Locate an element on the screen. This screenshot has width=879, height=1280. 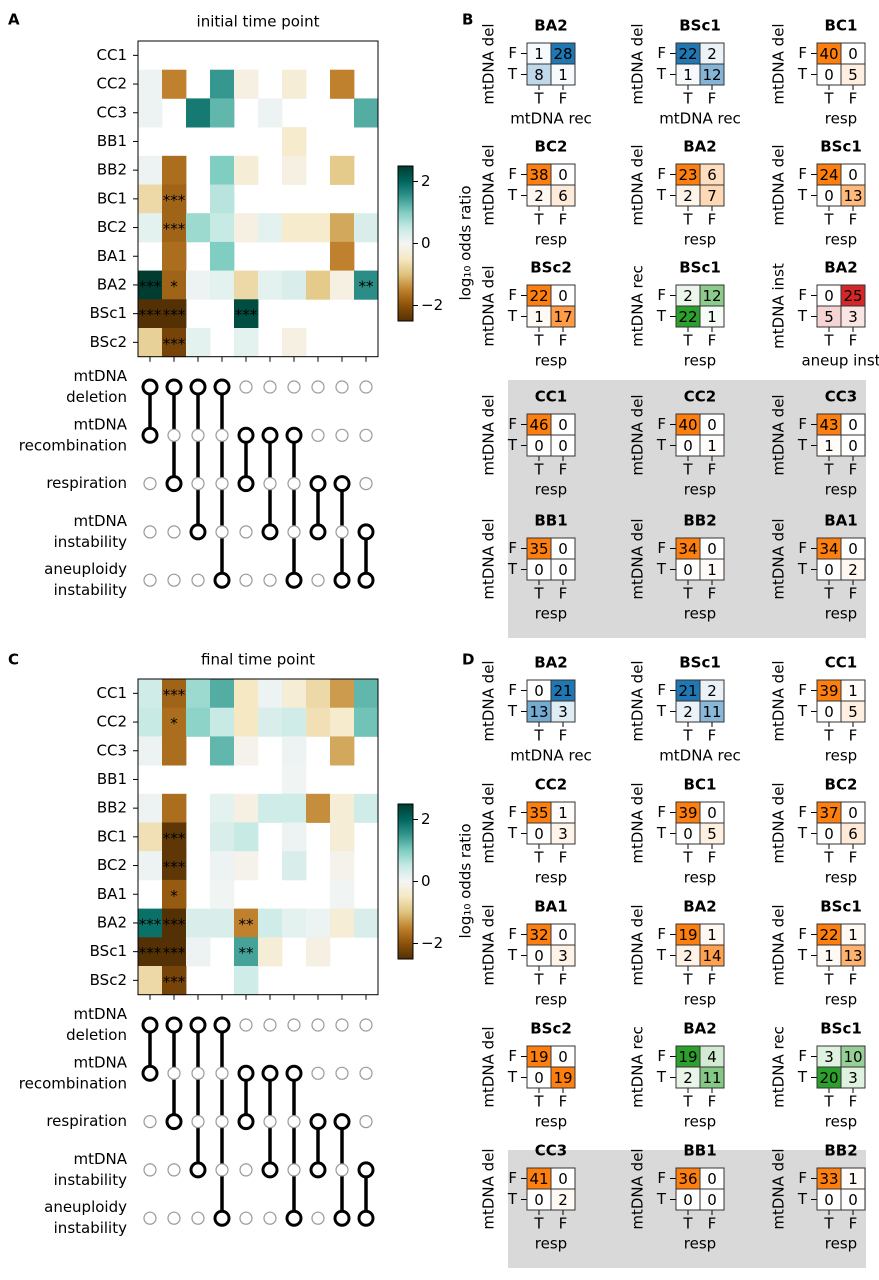
cell-value: 5 is located at coordinates (712, 834).